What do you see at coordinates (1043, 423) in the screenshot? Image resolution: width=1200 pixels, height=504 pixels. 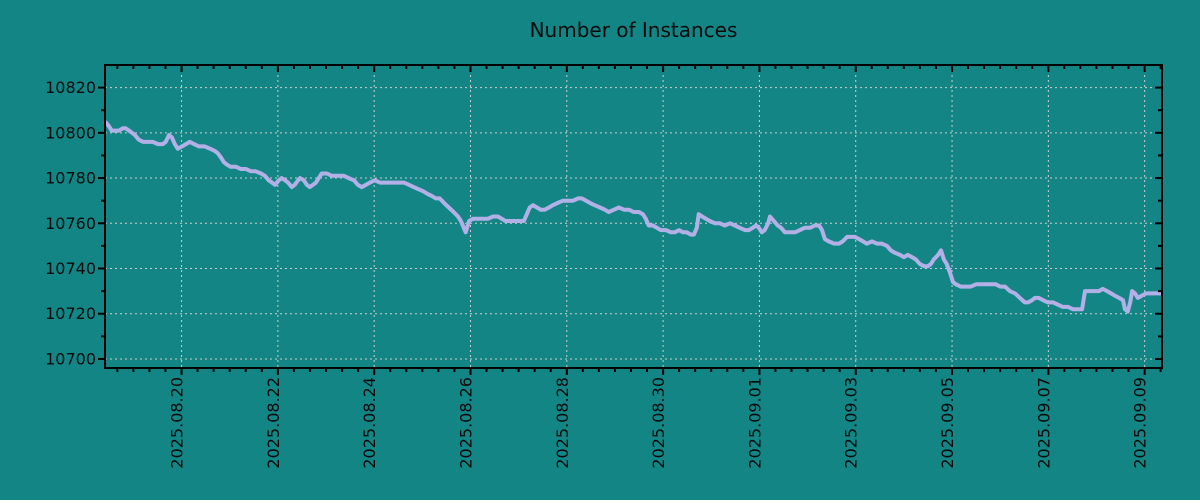 I see `x-tick-label: 2025.09.07` at bounding box center [1043, 423].